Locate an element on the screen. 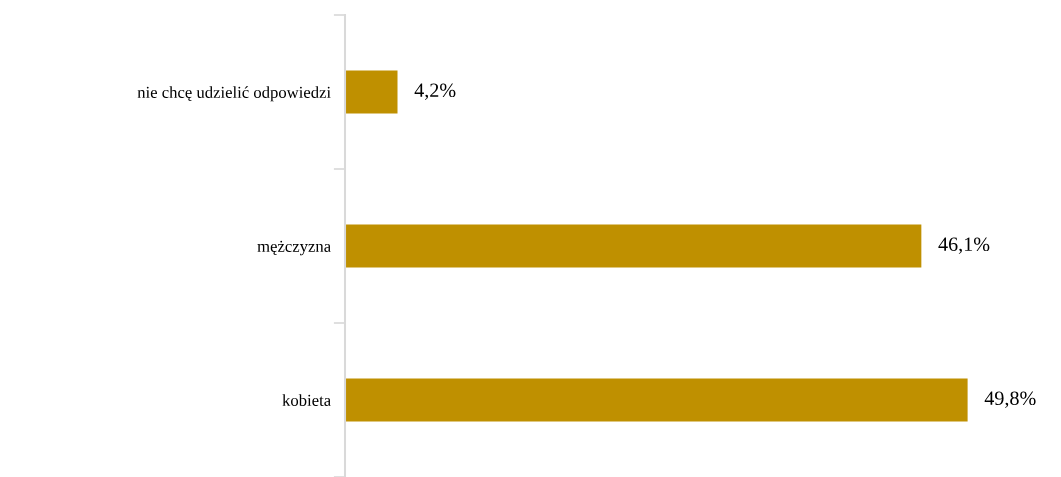 This screenshot has width=1061, height=477. data-label: 46,1% is located at coordinates (964, 245).